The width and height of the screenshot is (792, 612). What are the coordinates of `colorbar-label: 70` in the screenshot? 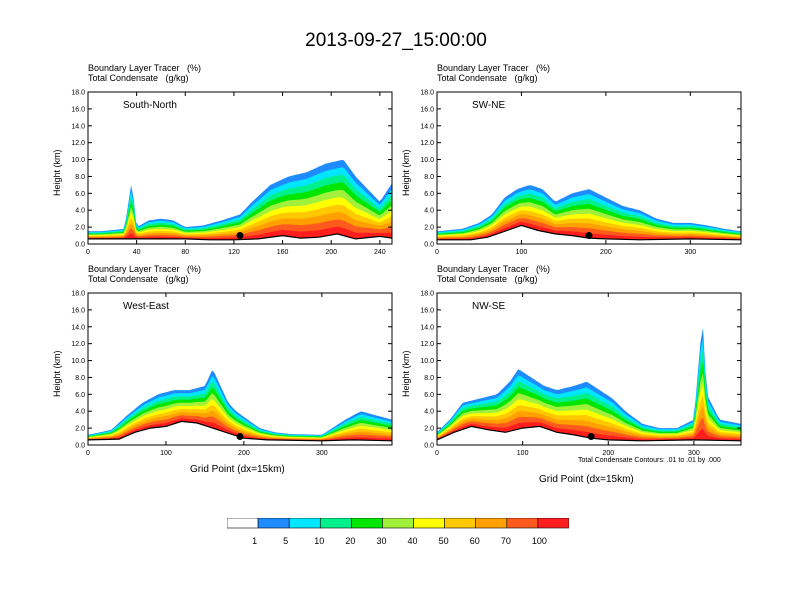 It's located at (505, 541).